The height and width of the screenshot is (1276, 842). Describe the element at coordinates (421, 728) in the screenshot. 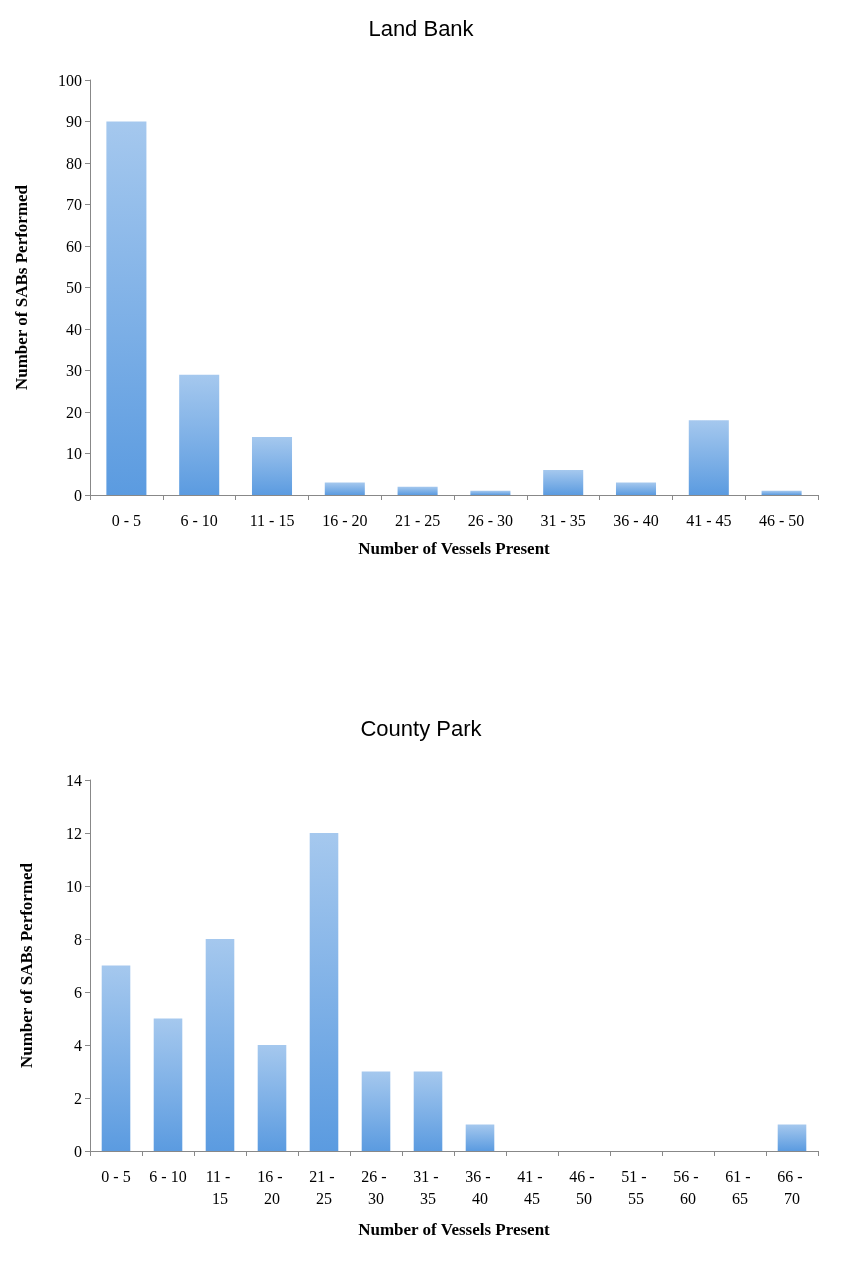

I see `chart-title: County Park` at that location.